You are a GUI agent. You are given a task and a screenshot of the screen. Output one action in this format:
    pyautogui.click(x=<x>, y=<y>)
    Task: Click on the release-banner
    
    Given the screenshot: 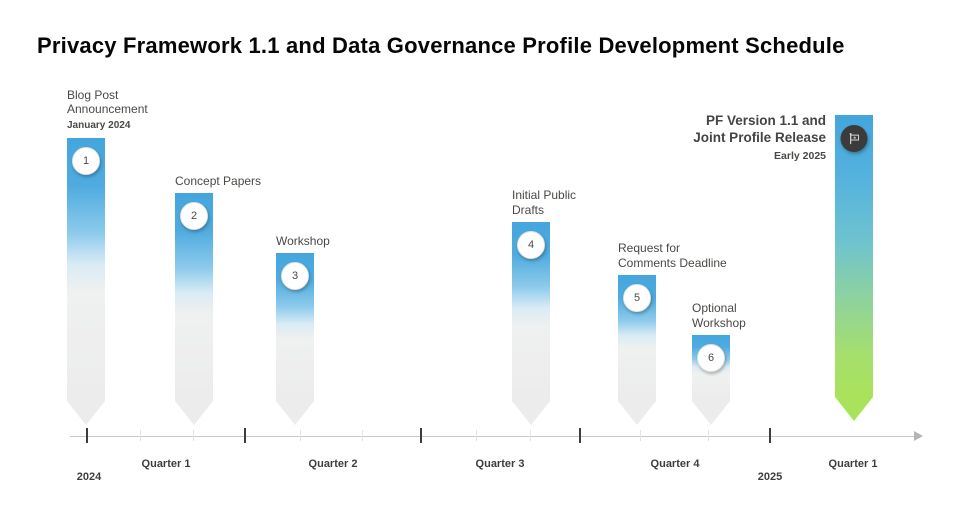 What is the action you would take?
    pyautogui.click(x=854, y=256)
    